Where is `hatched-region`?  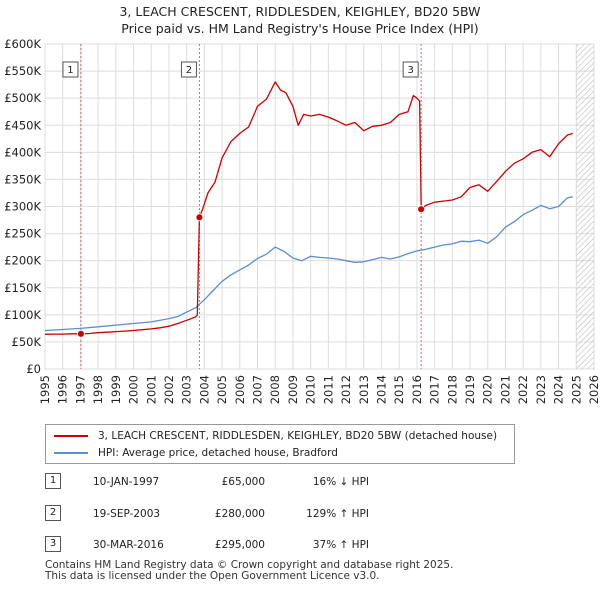 hatched-region is located at coordinates (585, 206).